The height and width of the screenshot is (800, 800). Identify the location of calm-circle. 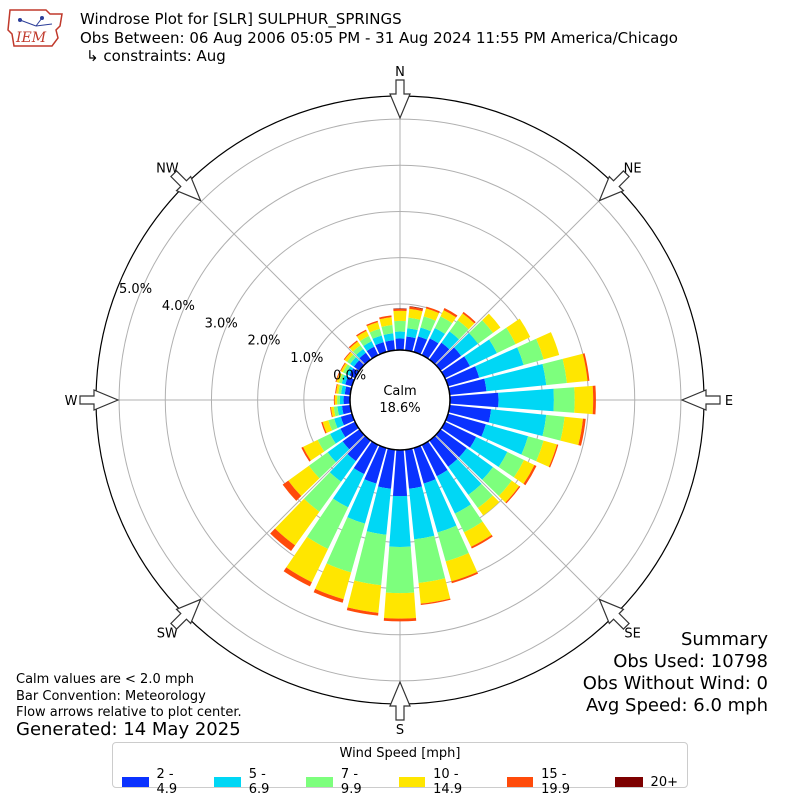
(400, 400).